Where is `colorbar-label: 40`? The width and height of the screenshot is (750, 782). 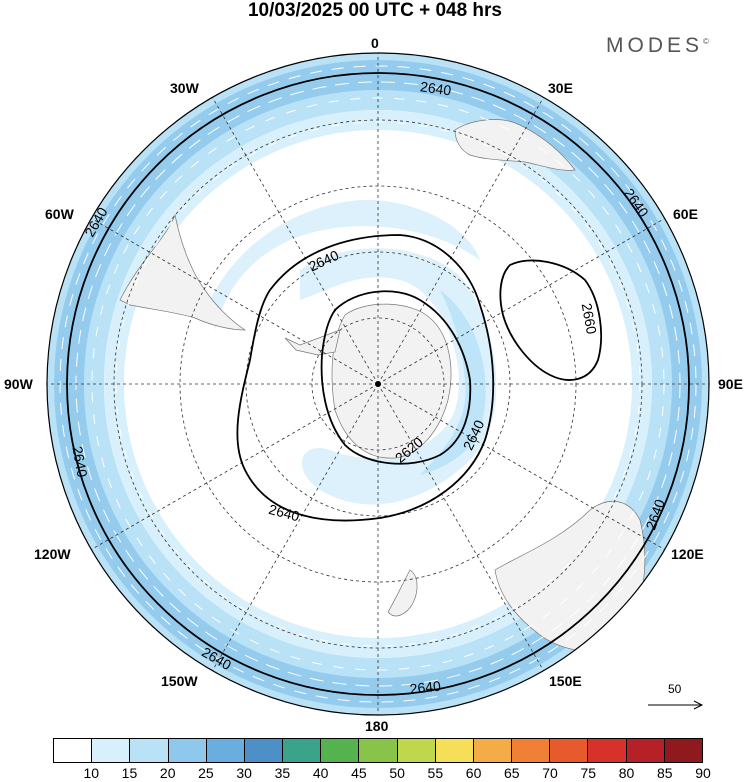
colorbar-label: 40 is located at coordinates (320, 773).